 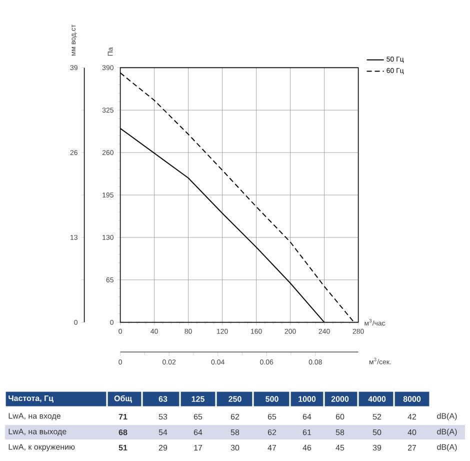 What do you see at coordinates (412, 432) in the screenshot?
I see `text: 40` at bounding box center [412, 432].